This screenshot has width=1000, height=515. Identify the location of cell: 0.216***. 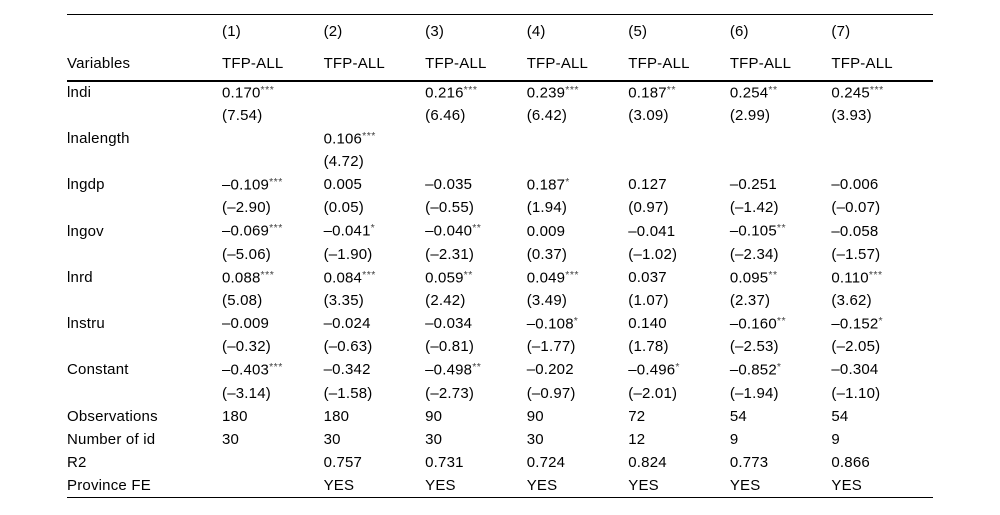
(451, 92).